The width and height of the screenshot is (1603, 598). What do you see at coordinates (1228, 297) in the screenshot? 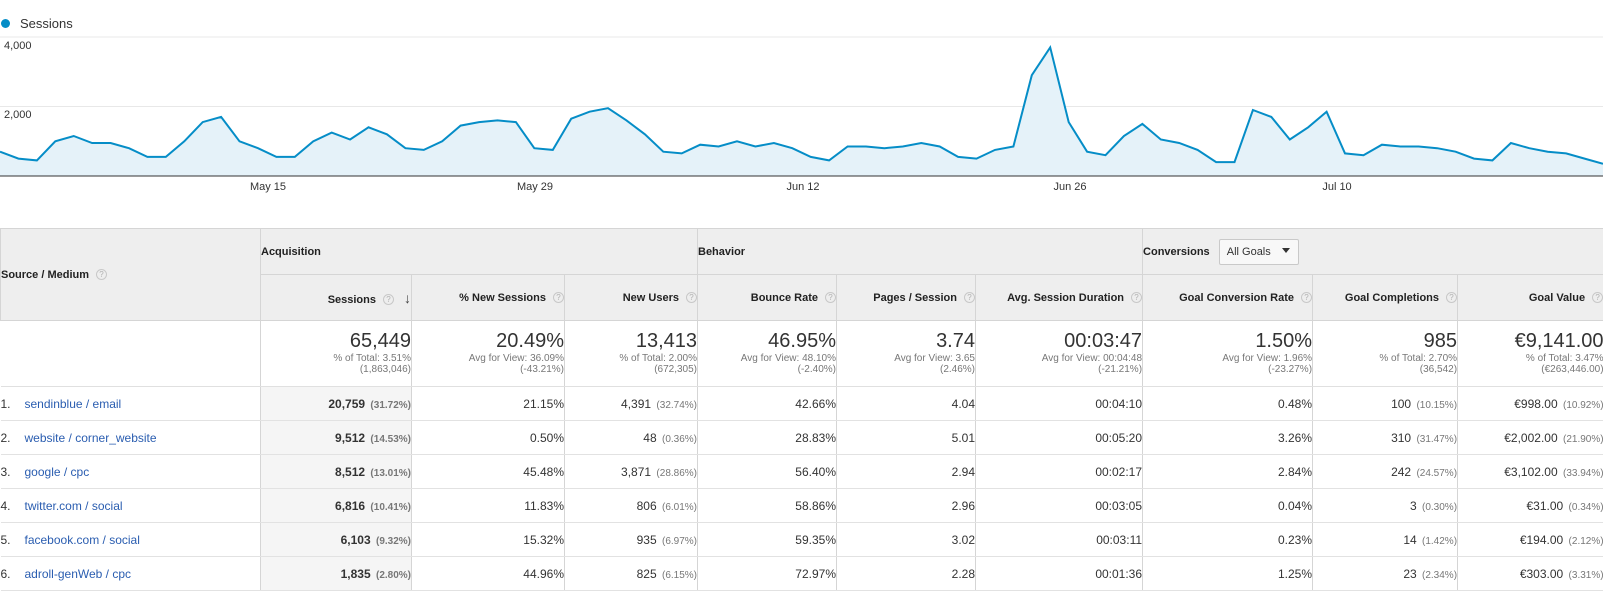
I see `col-goal-conversion-rate: Goal Conversion Rate?` at bounding box center [1228, 297].